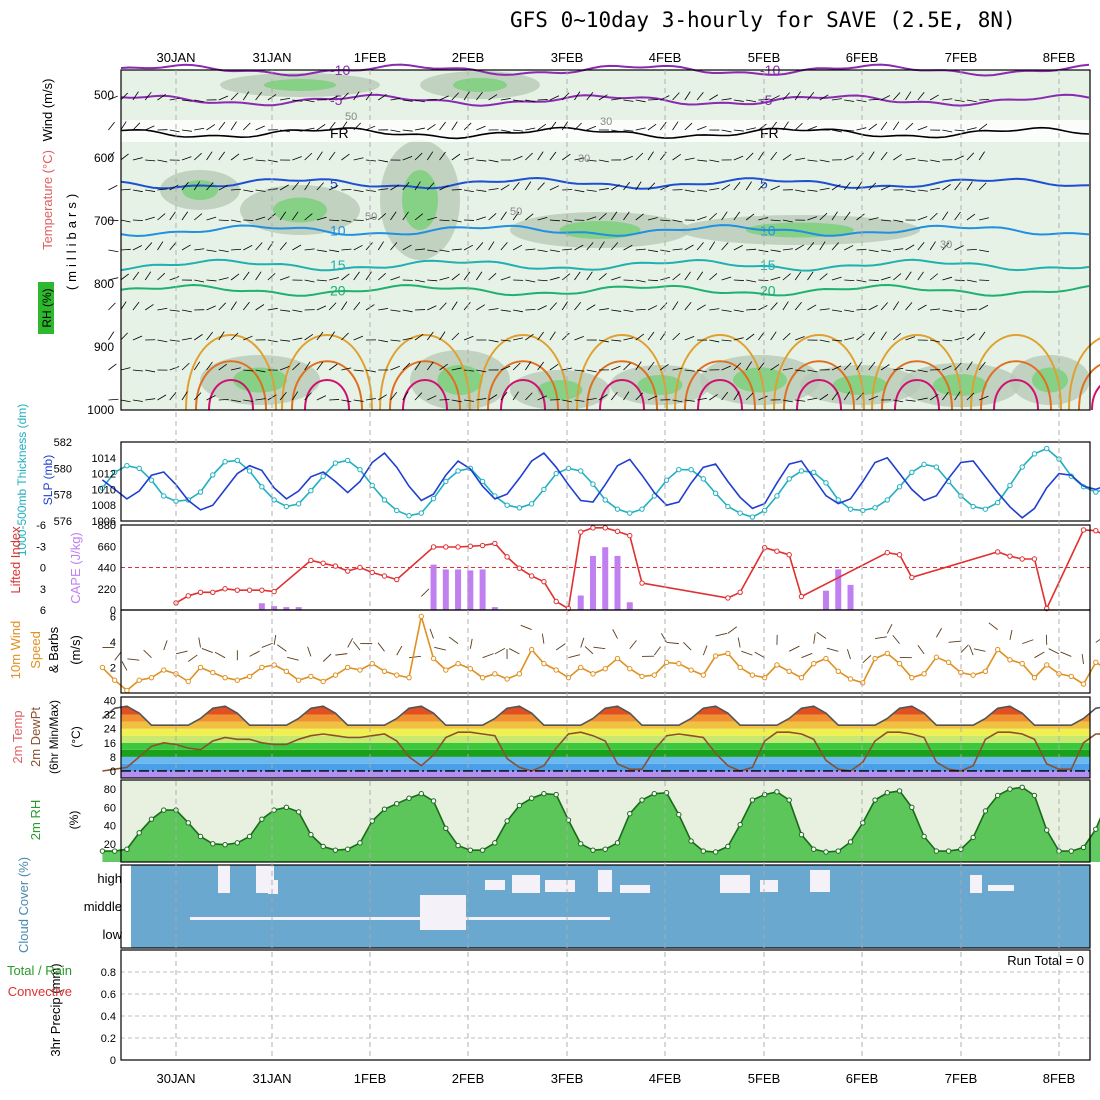 The image size is (1100, 1100). What do you see at coordinates (764, 57) in the screenshot?
I see `date-label-top: 5FEB` at bounding box center [764, 57].